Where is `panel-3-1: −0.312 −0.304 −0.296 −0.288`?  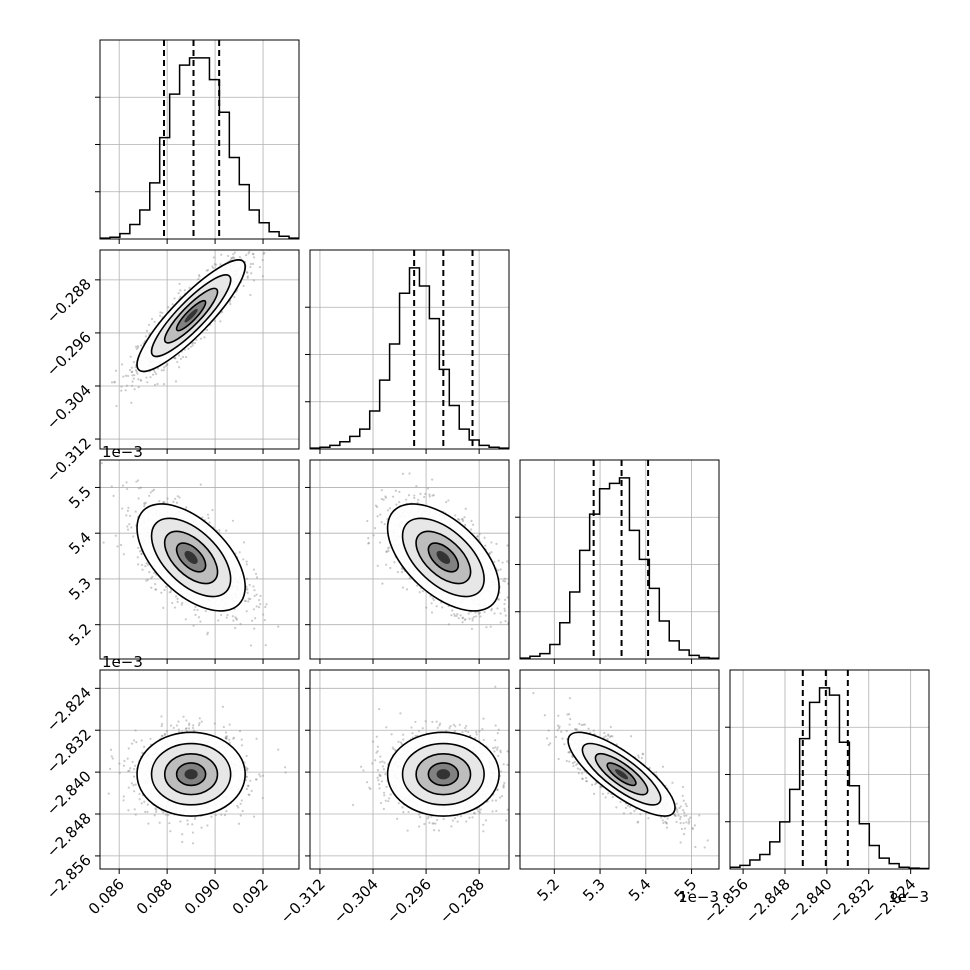
panel-3-1: −0.312 −0.304 −0.296 −0.288 is located at coordinates (393, 798).